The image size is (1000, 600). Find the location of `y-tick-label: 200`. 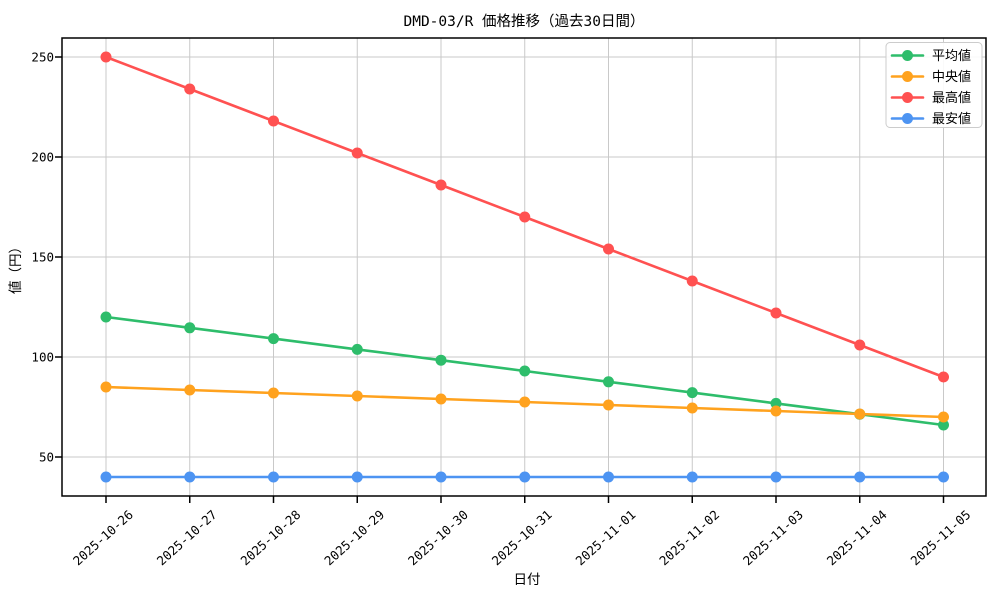

y-tick-label: 200 is located at coordinates (42, 157).